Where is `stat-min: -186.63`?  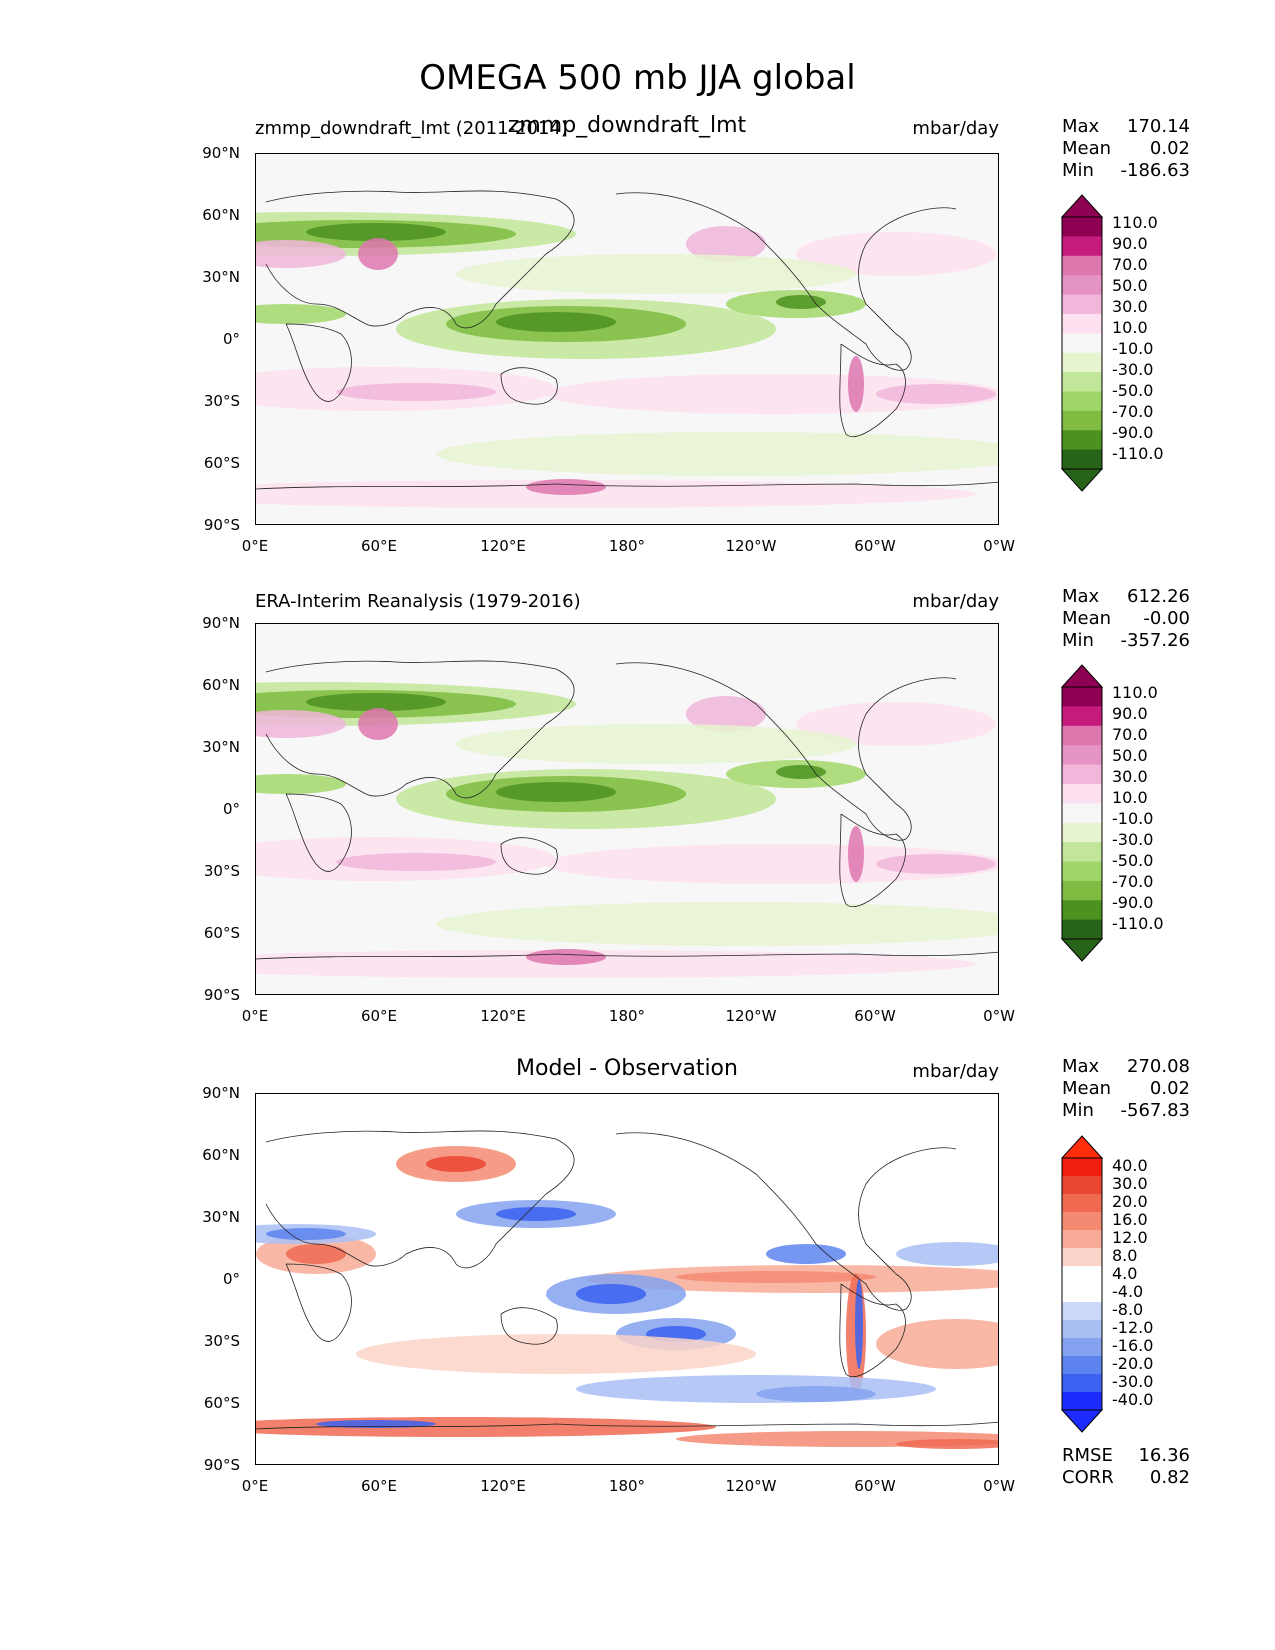 stat-min: -186.63 is located at coordinates (1155, 170).